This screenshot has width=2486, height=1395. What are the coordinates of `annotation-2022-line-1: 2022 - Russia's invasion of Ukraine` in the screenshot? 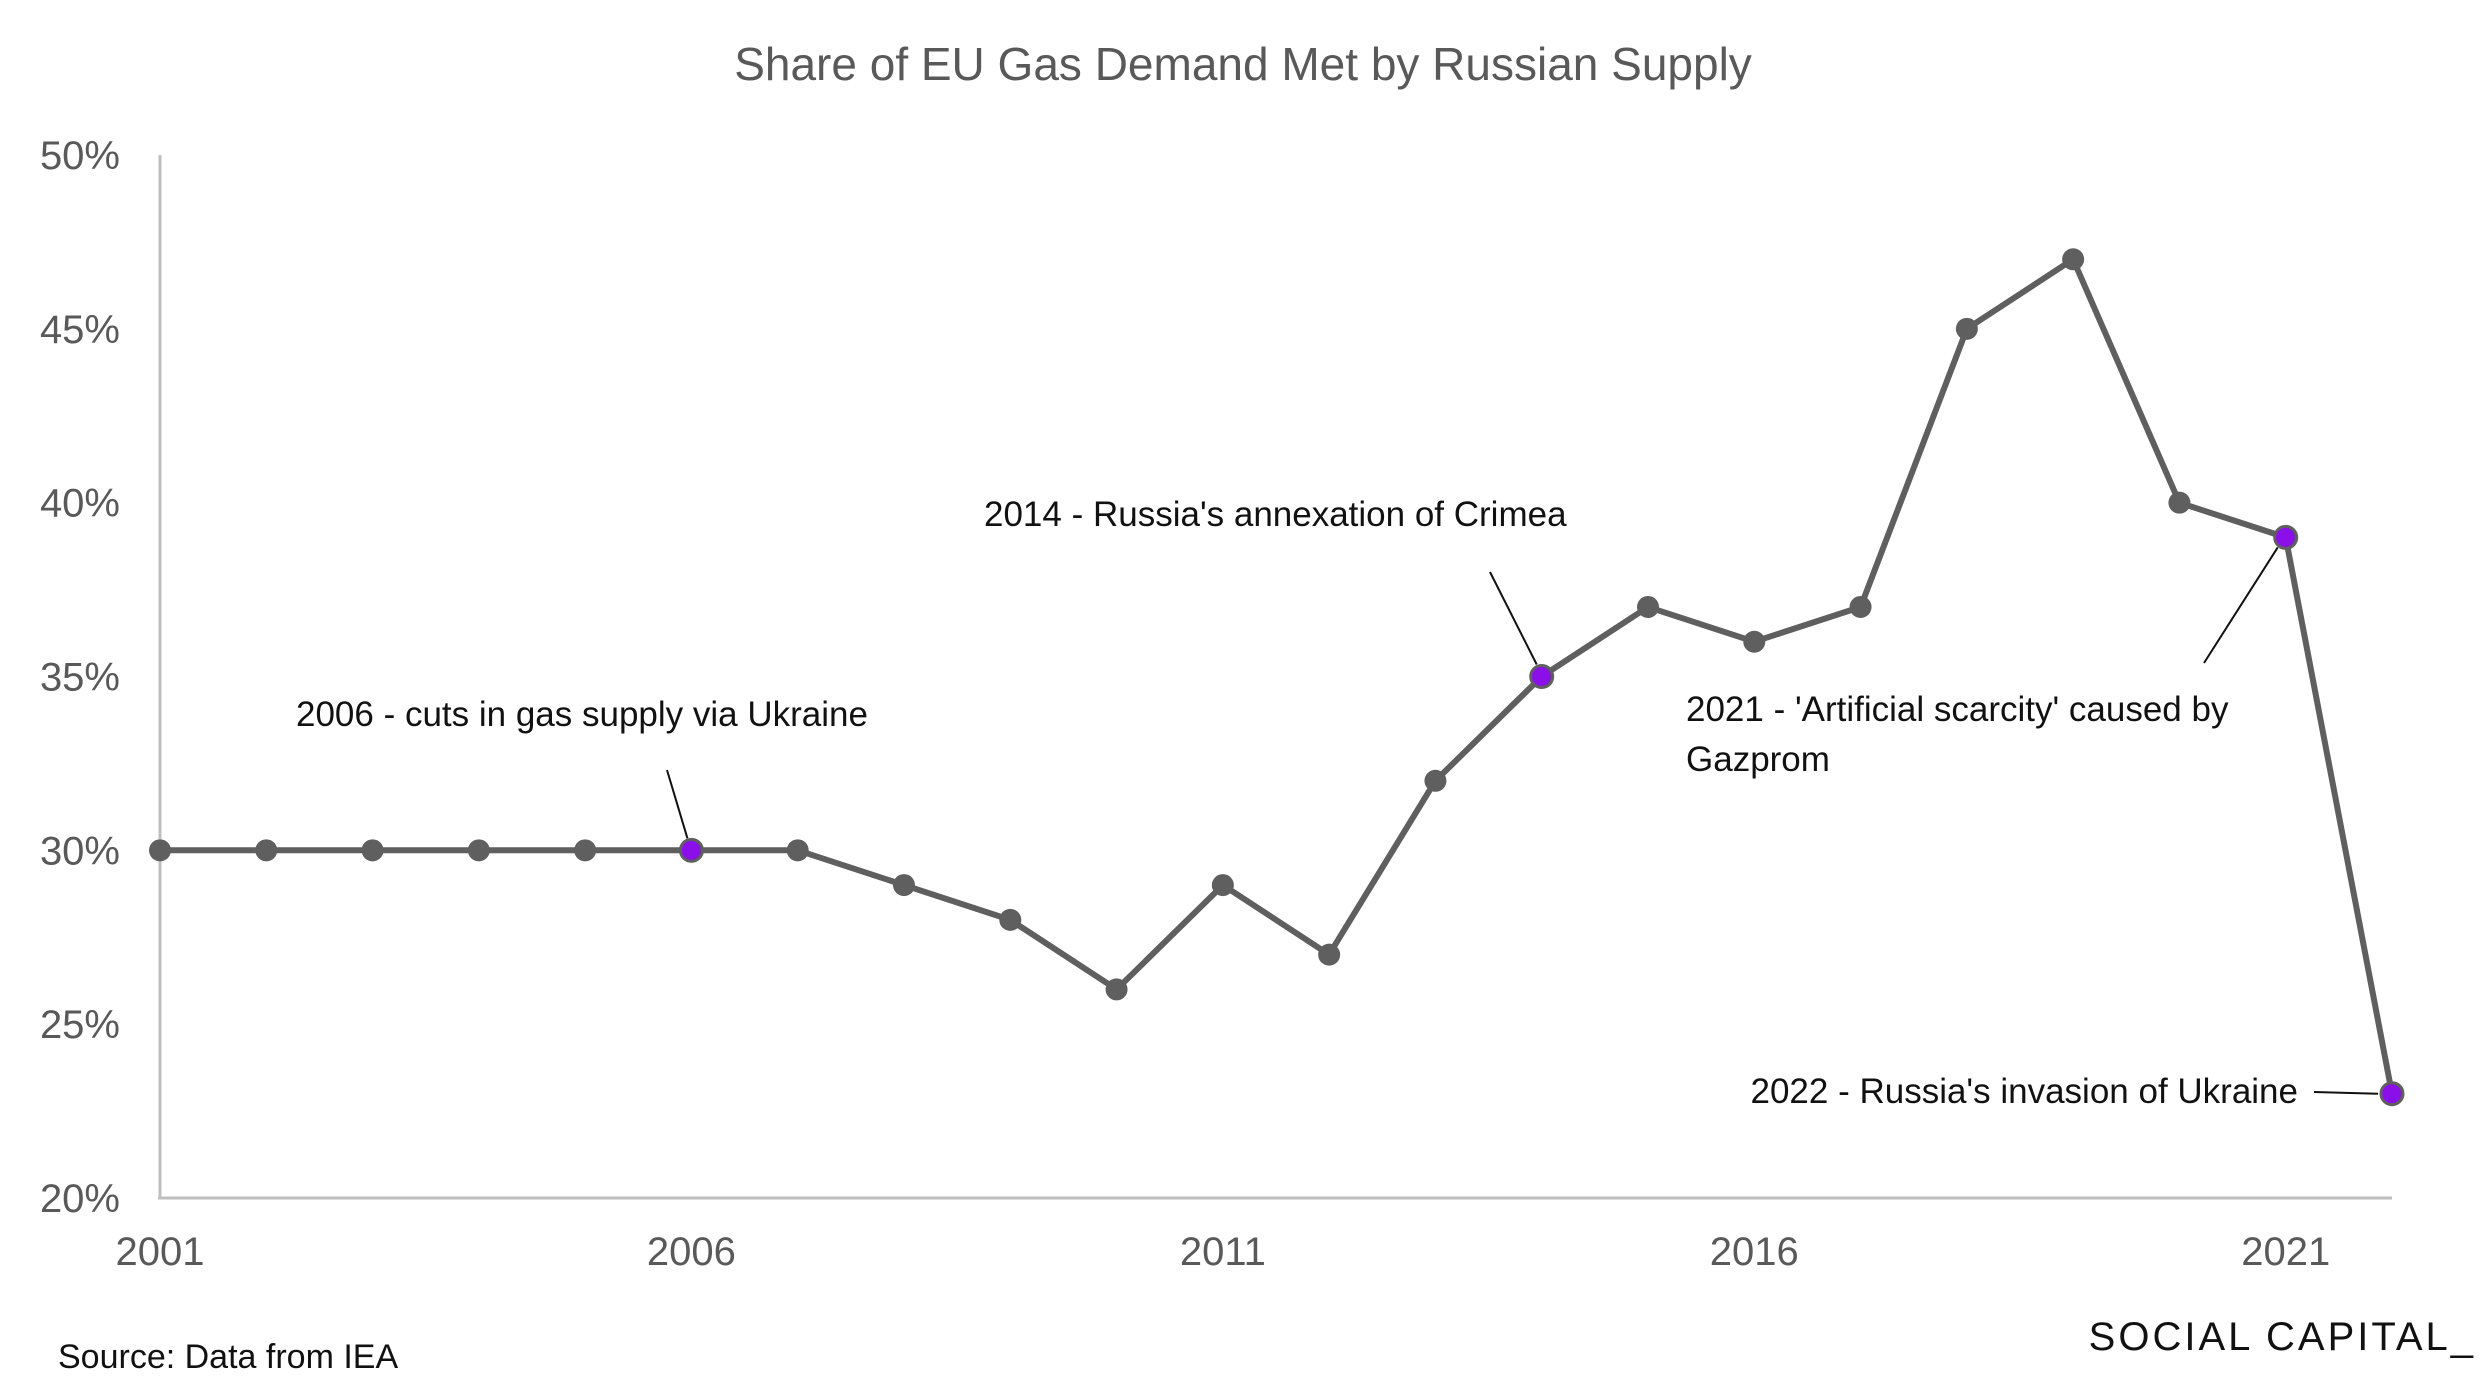 It's located at (2024, 1091).